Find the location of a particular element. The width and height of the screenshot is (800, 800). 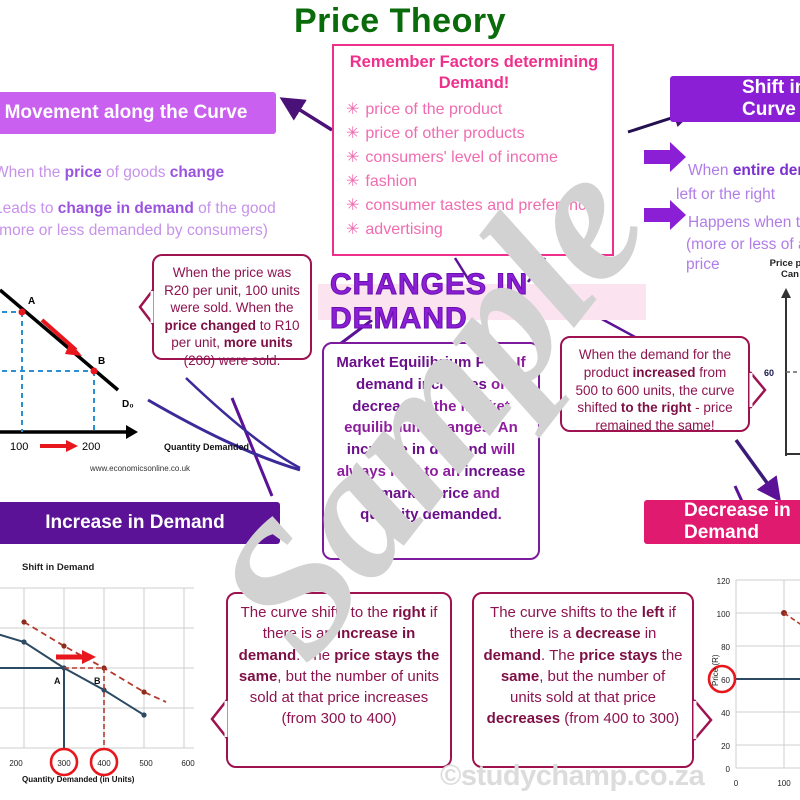

changes-in-demand-label: CHANGES IN DEMAND is located at coordinates (429, 302).